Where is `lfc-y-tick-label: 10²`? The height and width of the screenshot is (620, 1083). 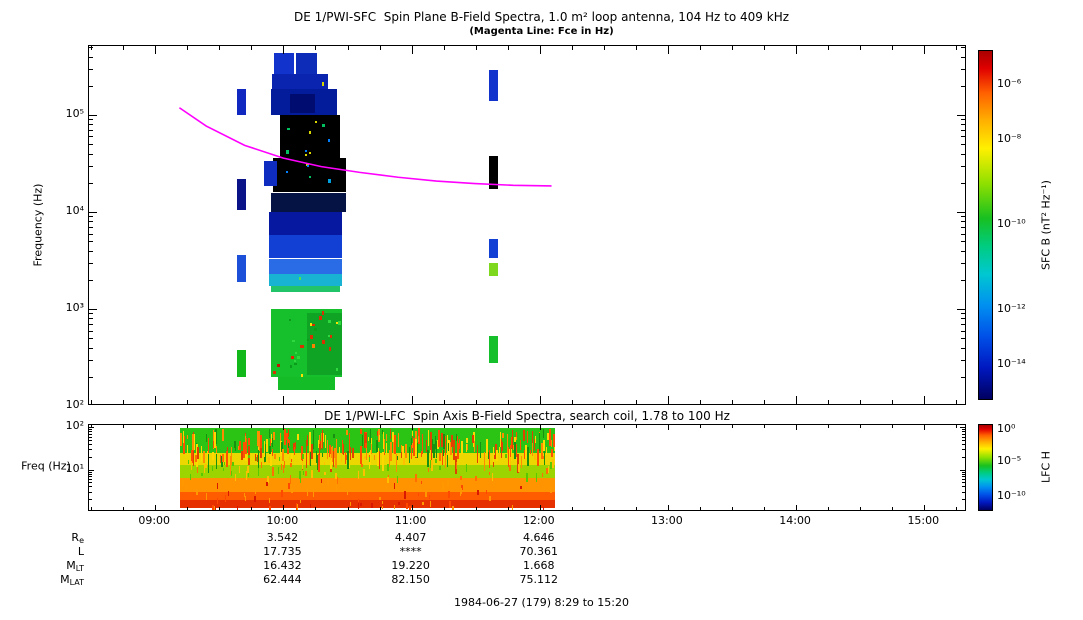 lfc-y-tick-label: 10² is located at coordinates (74, 426).